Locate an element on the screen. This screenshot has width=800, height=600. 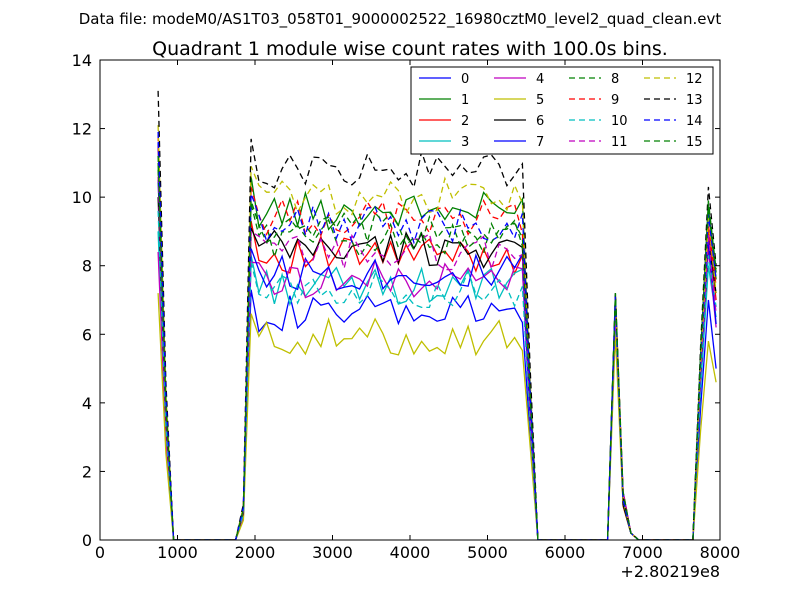
legend-label: 5 is located at coordinates (540, 100).